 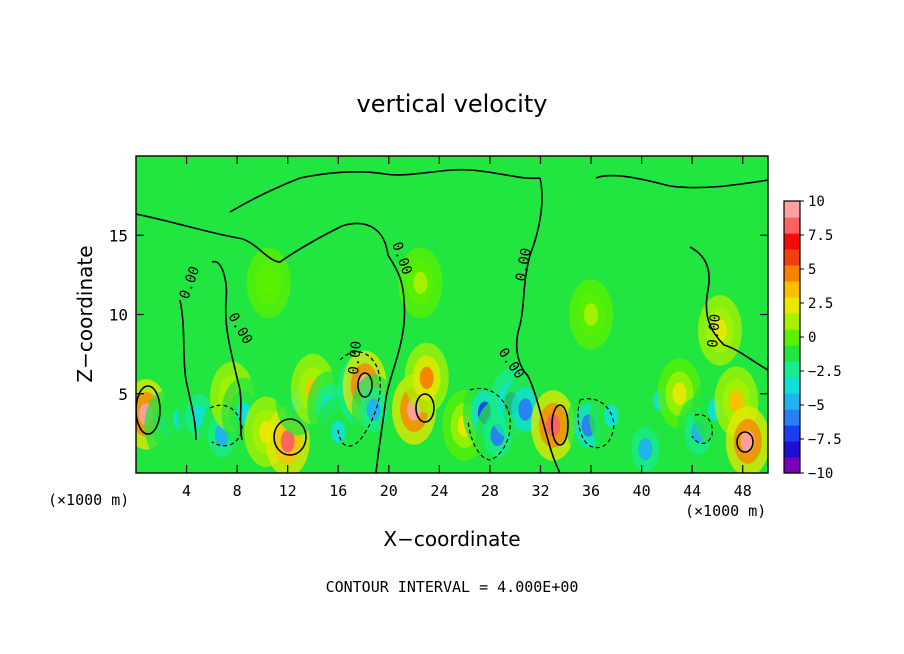 I want to click on x-tick-label: 32, so click(x=540, y=491).